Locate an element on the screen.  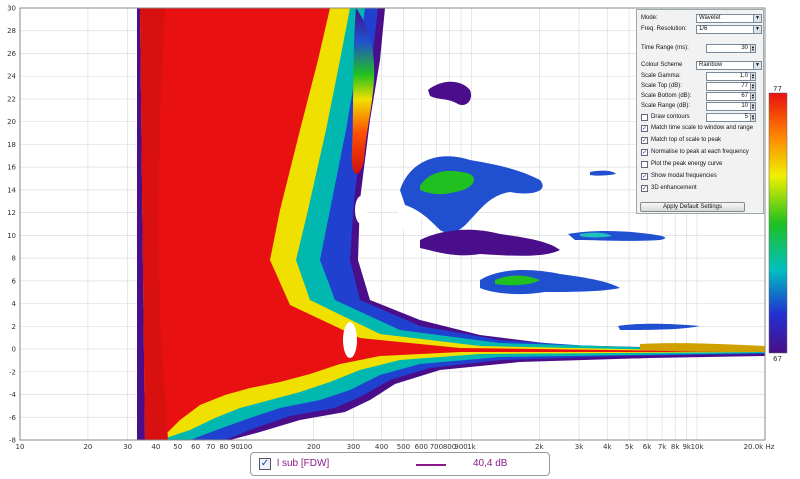
island-500hz-core is located at coordinates (447, 182).